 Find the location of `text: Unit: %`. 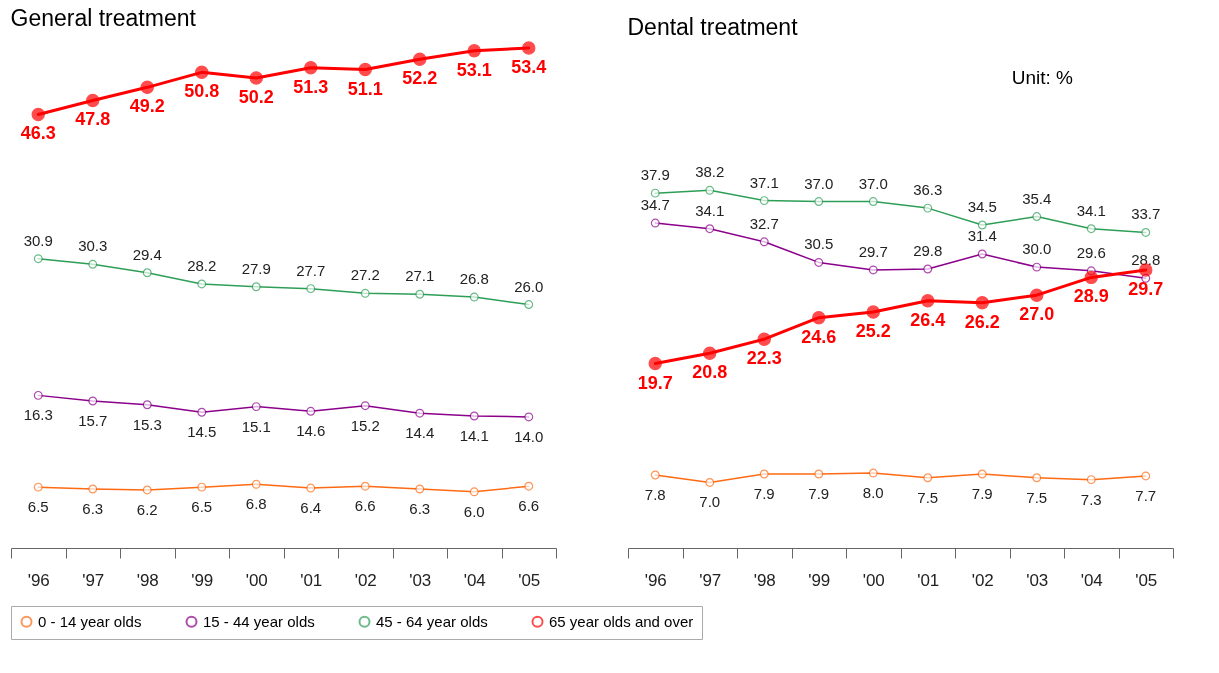

text: Unit: % is located at coordinates (1042, 77).